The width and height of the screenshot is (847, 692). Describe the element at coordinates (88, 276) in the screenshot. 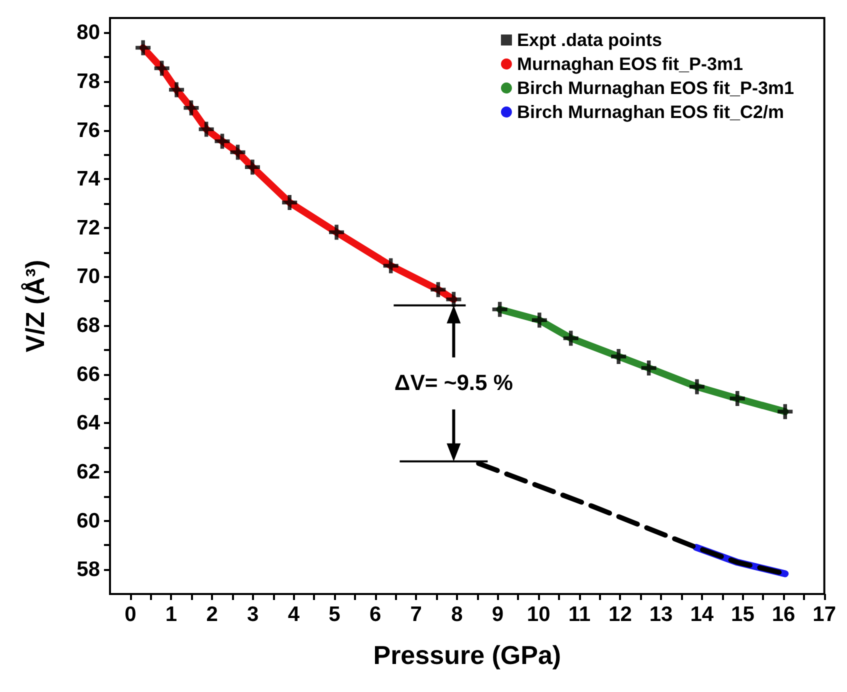

I see `y-tick-label: 70` at that location.